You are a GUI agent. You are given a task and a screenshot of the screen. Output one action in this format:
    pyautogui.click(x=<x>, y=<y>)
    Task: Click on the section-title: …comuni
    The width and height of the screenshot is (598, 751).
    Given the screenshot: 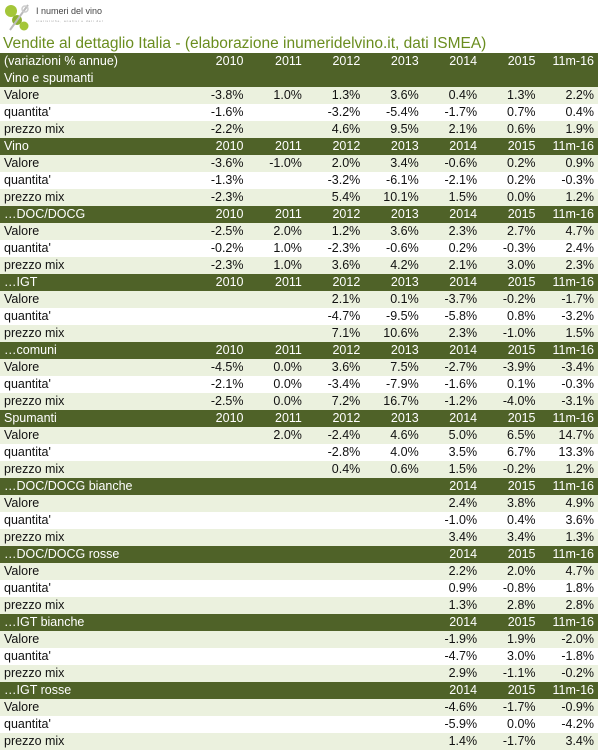 What is the action you would take?
    pyautogui.click(x=95, y=350)
    